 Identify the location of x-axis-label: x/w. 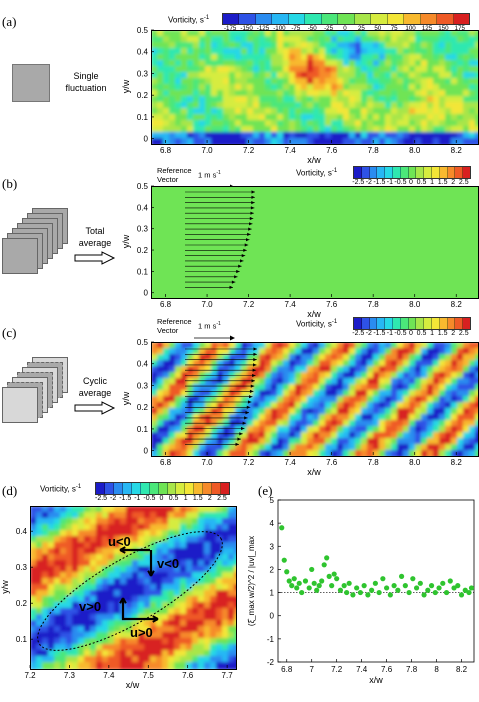
(376, 680).